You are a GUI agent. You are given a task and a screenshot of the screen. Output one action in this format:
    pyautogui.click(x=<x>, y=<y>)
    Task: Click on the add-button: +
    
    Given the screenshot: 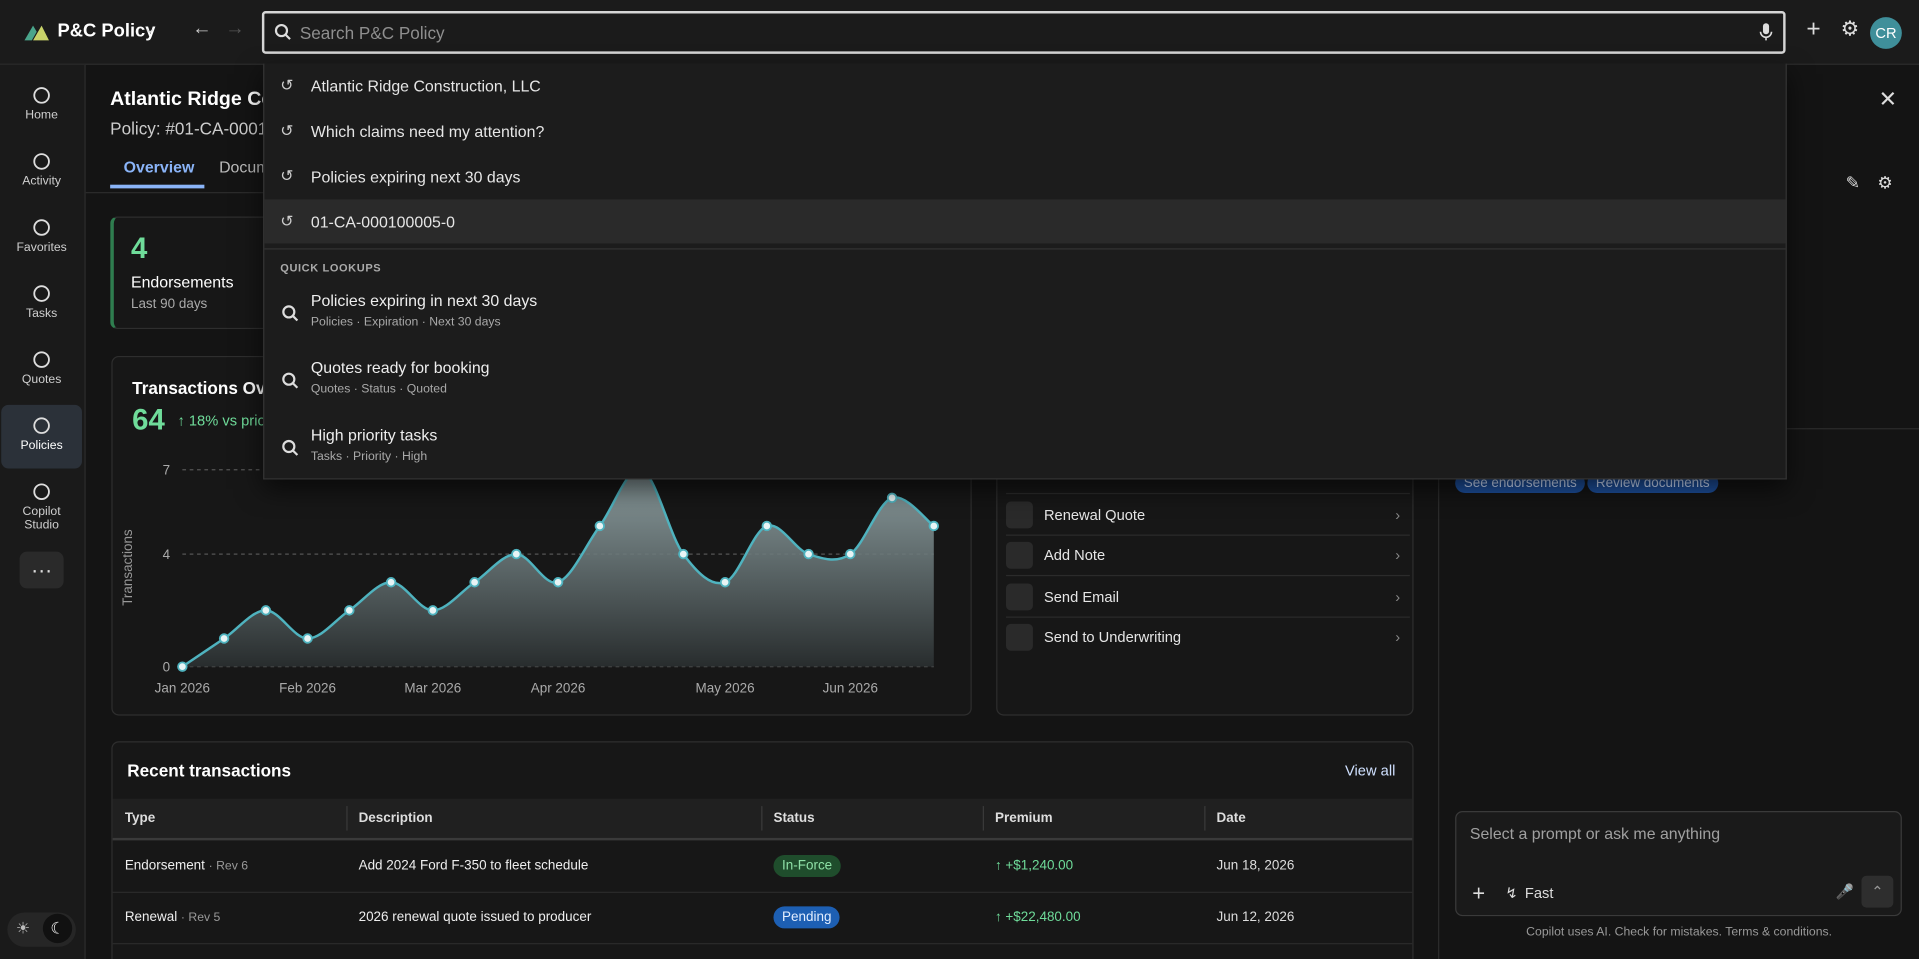 What is the action you would take?
    pyautogui.click(x=1813, y=29)
    